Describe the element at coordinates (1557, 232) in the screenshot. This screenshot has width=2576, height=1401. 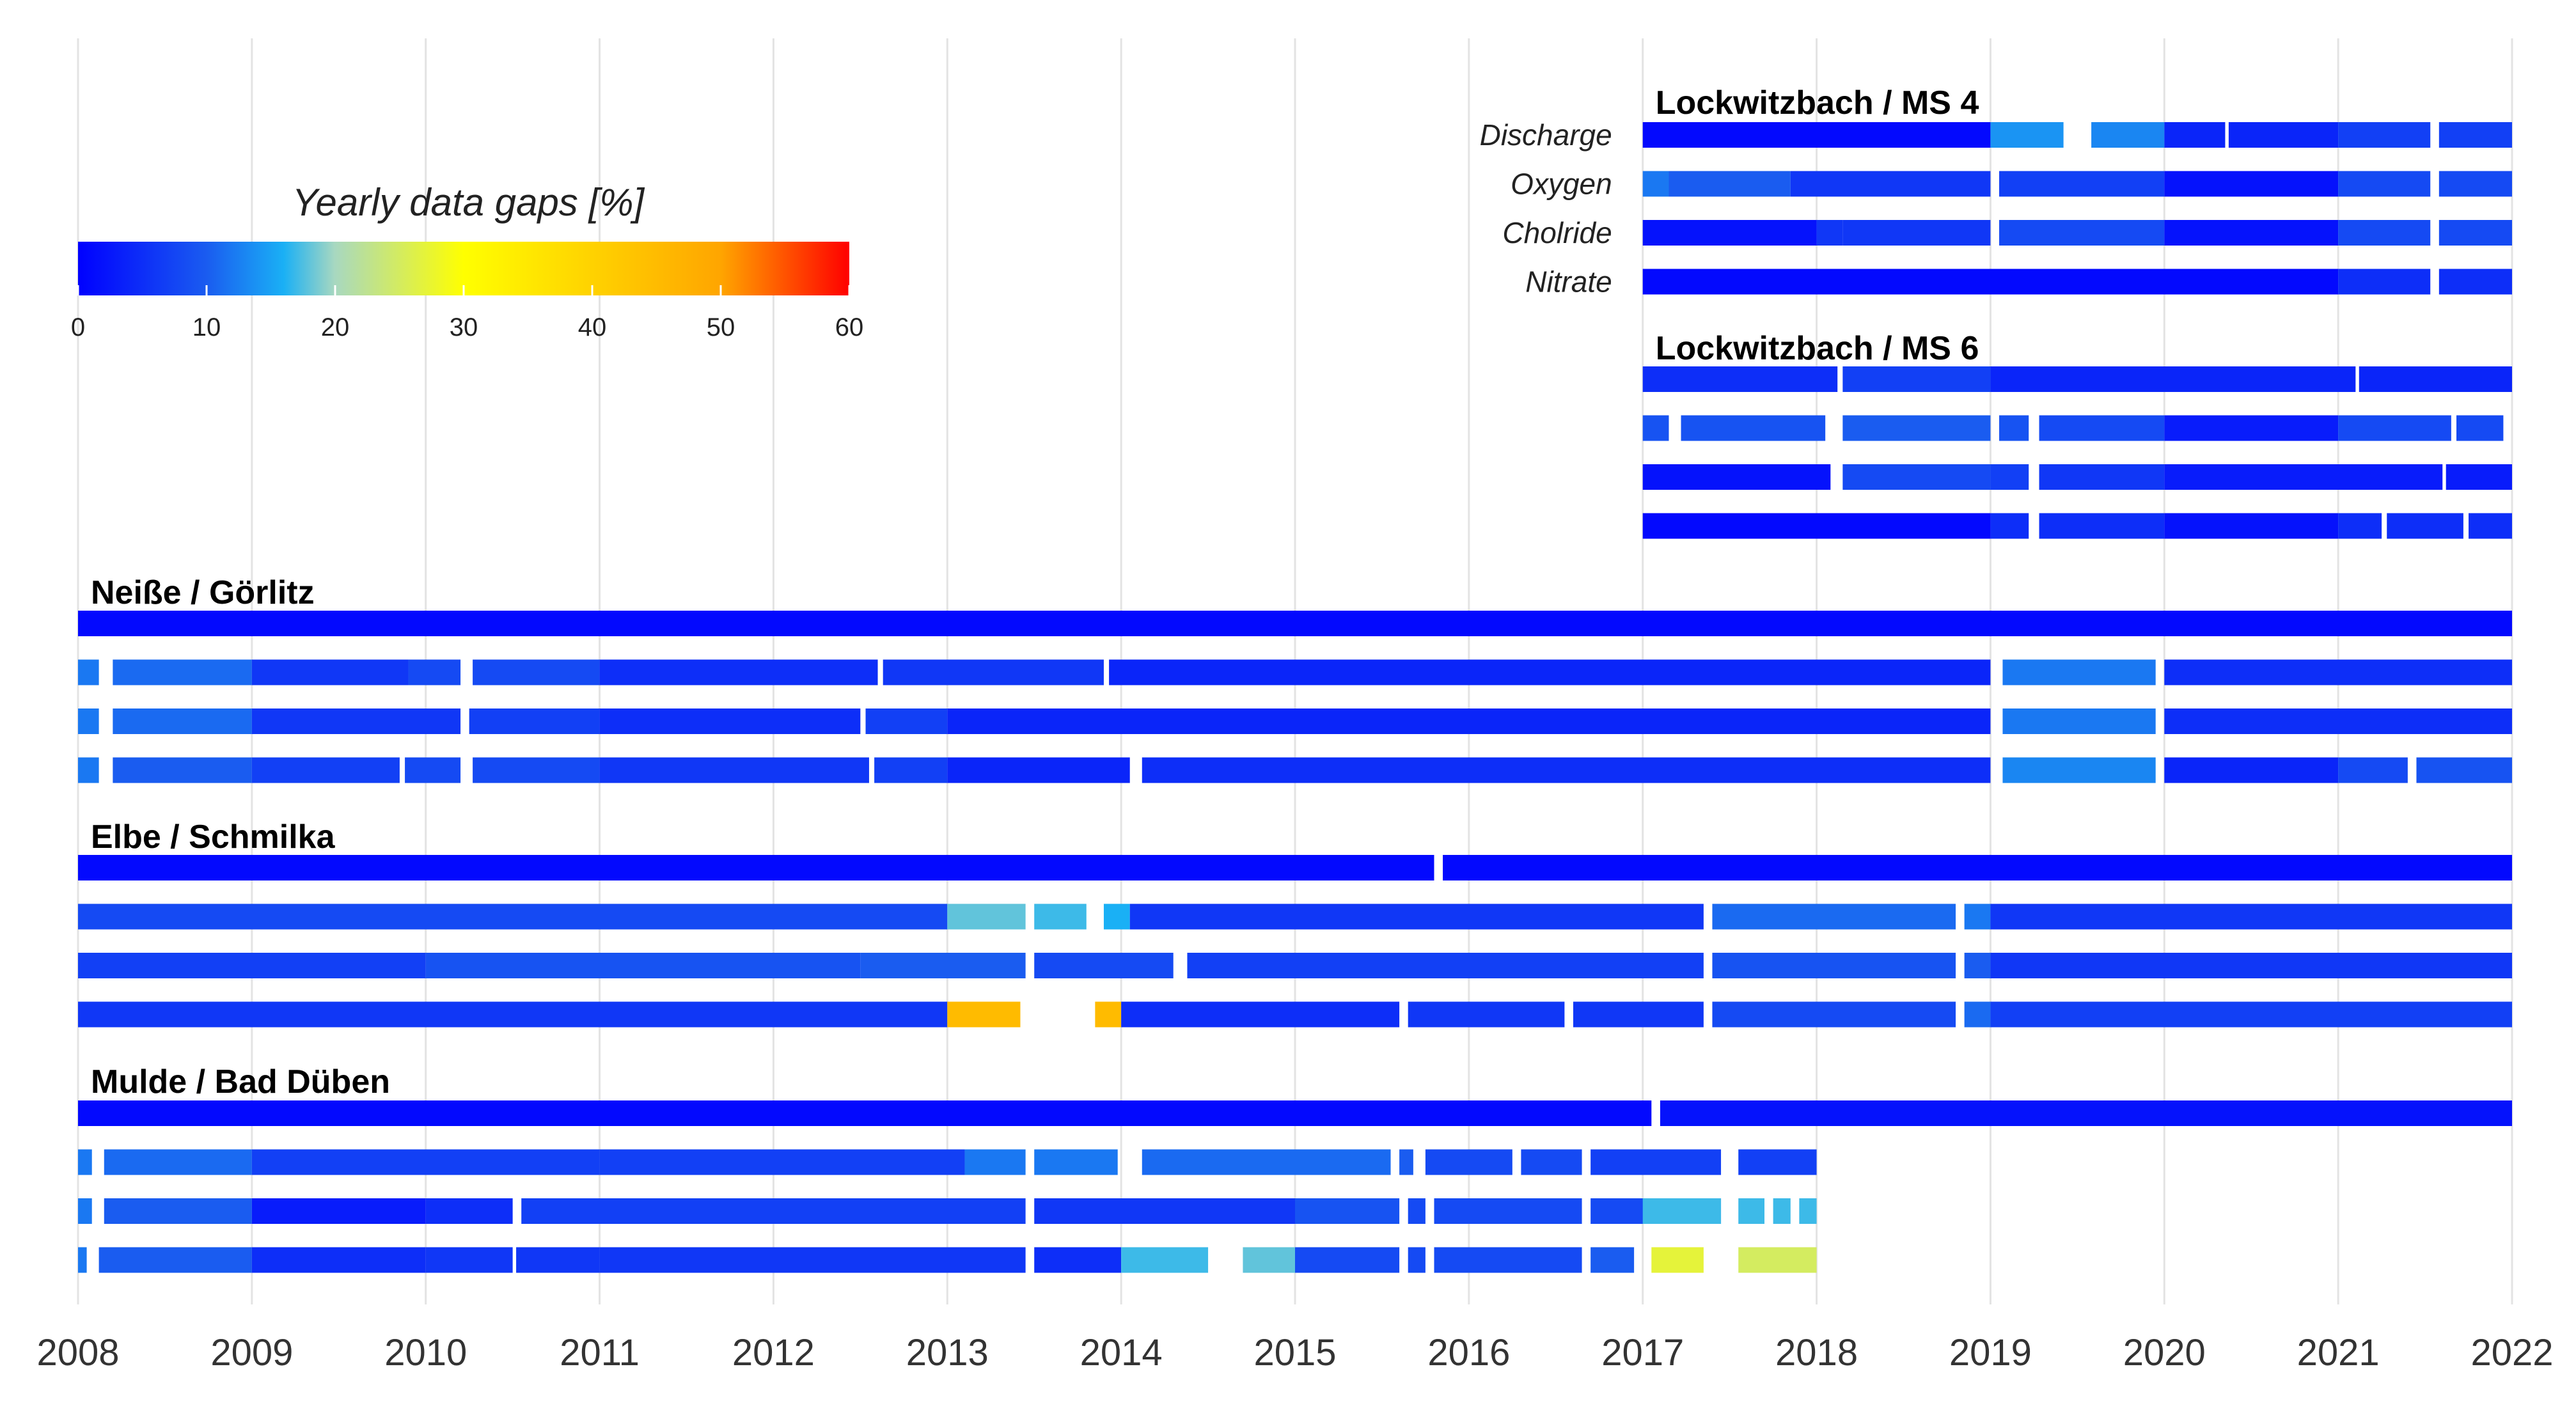
I see `variable-label-cholride: Cholride` at that location.